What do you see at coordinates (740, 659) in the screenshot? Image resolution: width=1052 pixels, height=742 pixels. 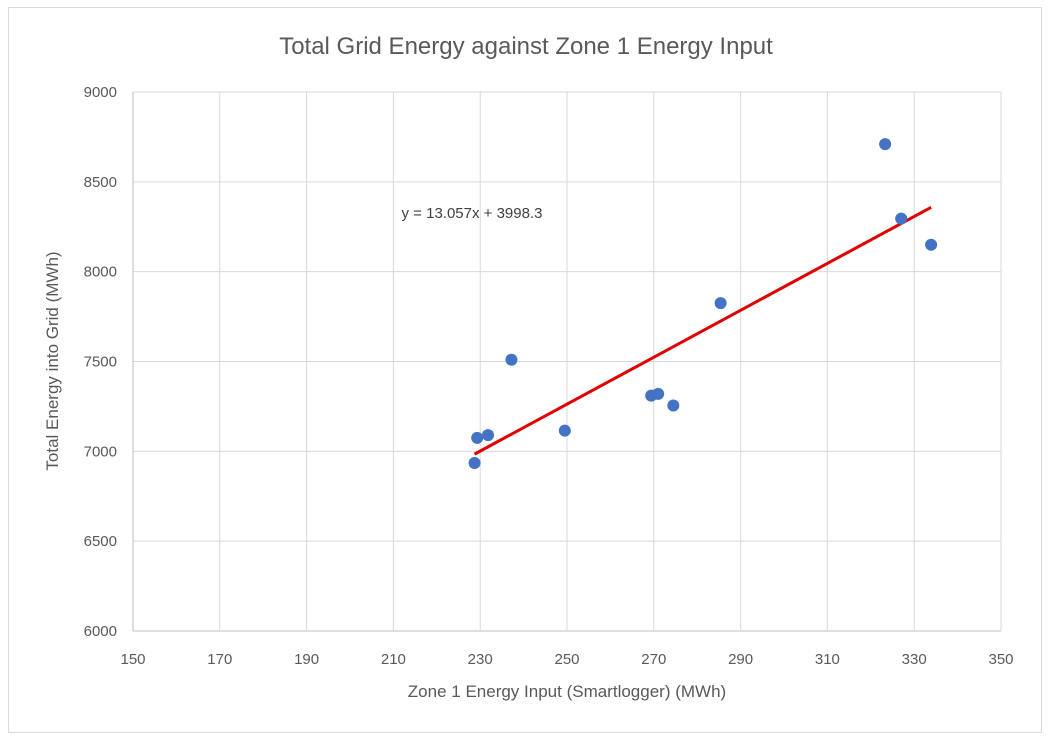 I see `x-tick-label: 290` at bounding box center [740, 659].